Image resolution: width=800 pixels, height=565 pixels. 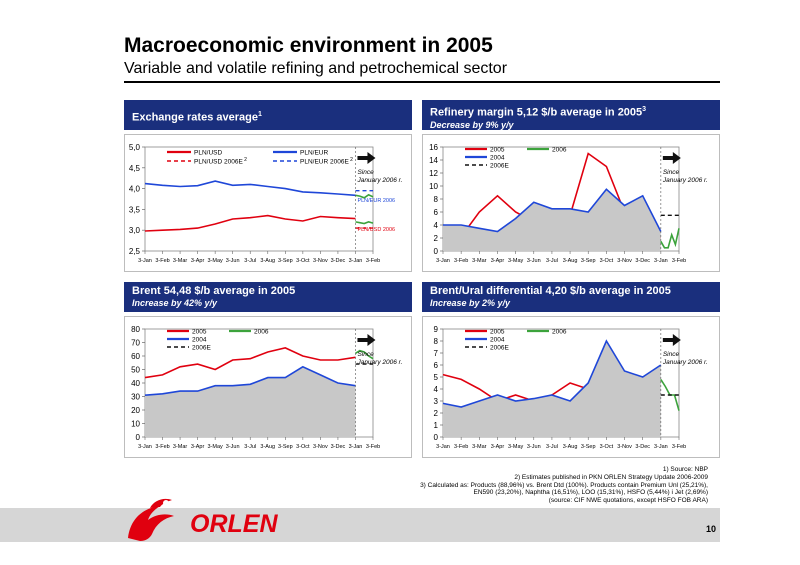 I want to click on fx-x-tick-label: 3-Apr, so click(x=198, y=261).